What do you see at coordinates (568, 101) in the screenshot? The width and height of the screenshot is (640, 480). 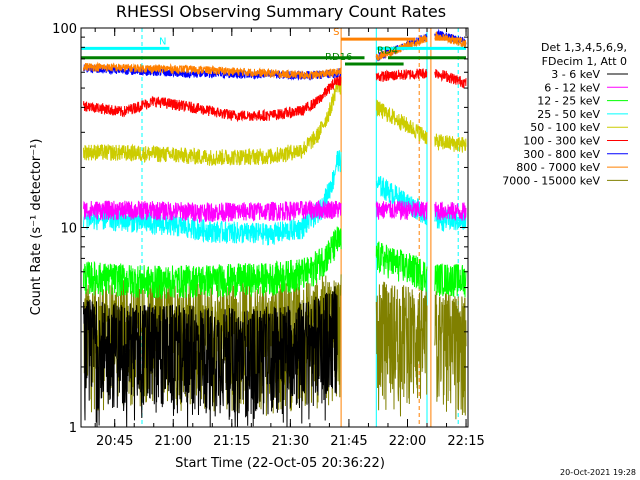 I see `legend-label: 12 - 25 keV` at bounding box center [568, 101].